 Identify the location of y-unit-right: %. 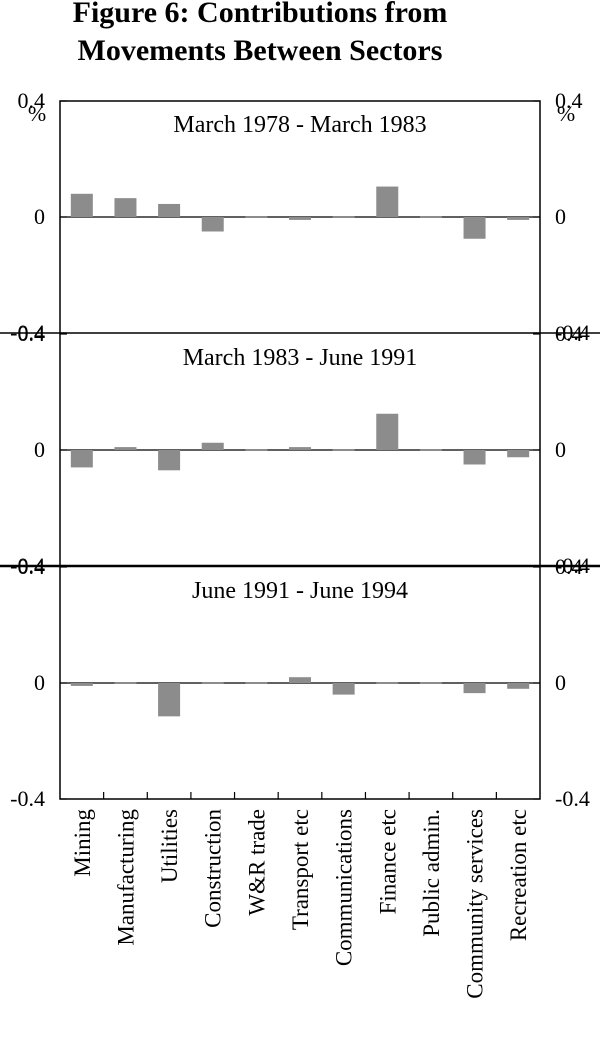
(566, 113).